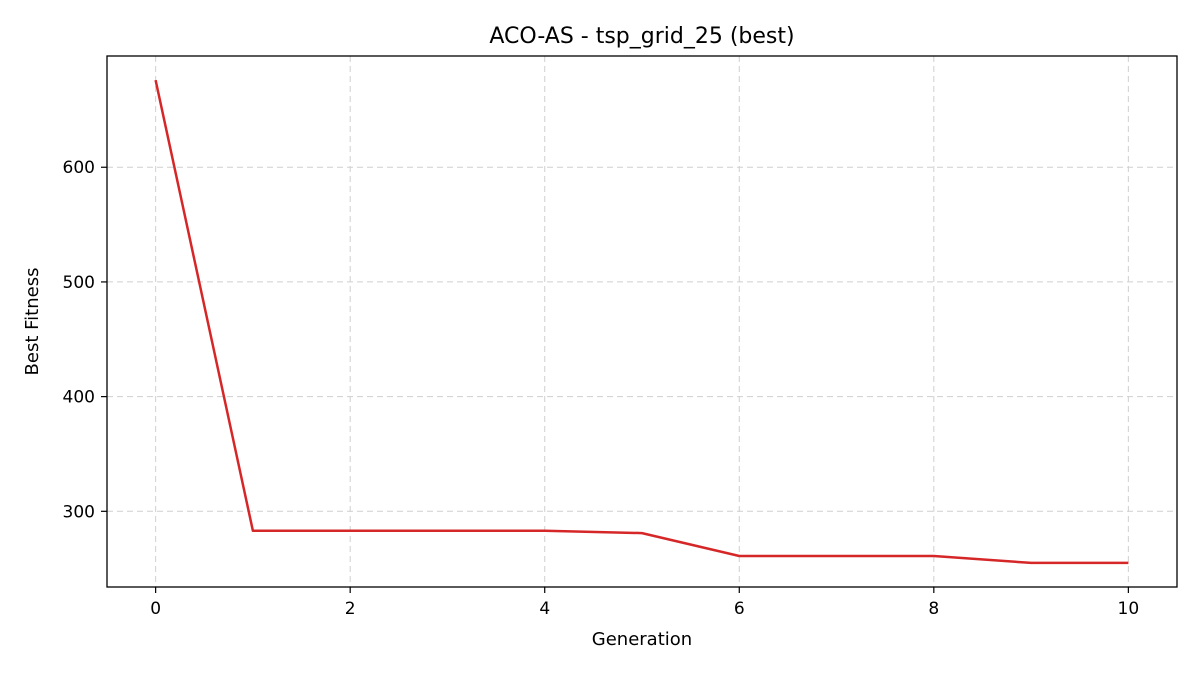  Describe the element at coordinates (79, 398) in the screenshot. I see `y-tick-label: 400` at that location.